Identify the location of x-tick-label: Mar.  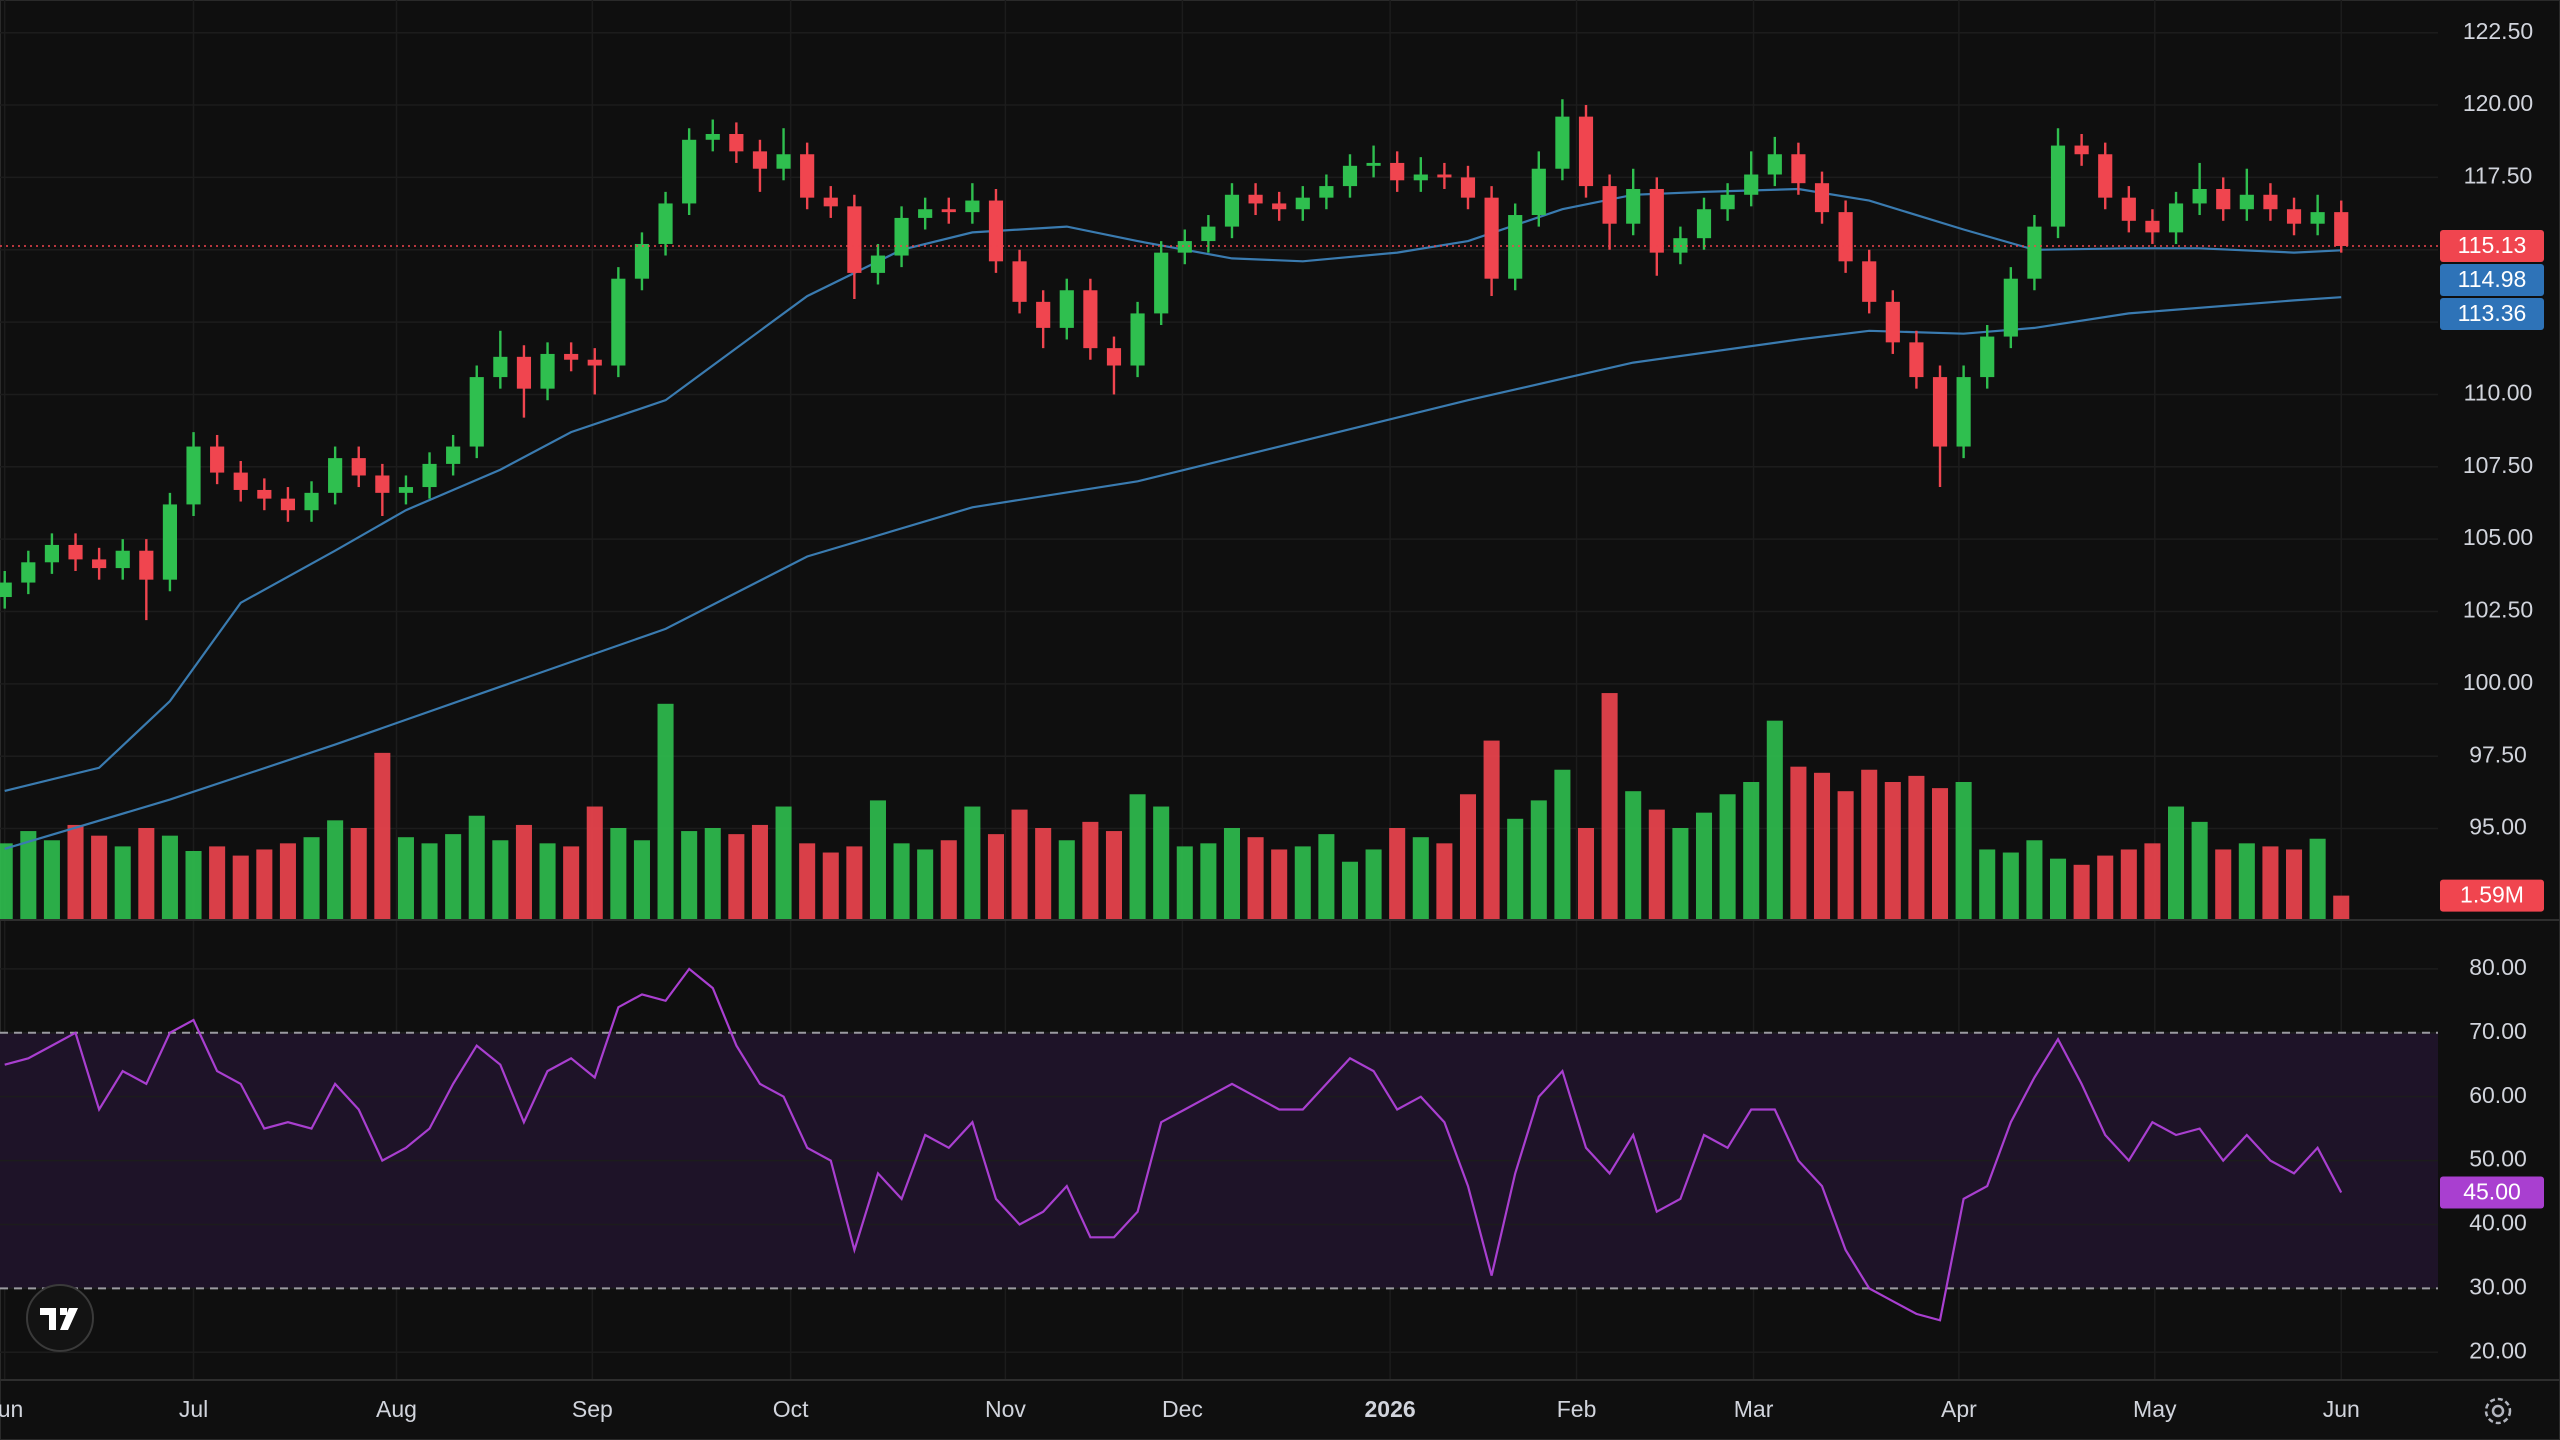
(1754, 1409).